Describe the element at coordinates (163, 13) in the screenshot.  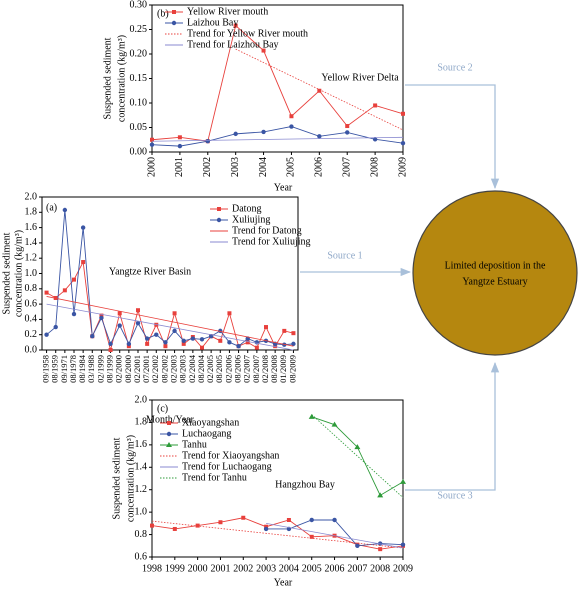
I see `panel-label: (b)` at that location.